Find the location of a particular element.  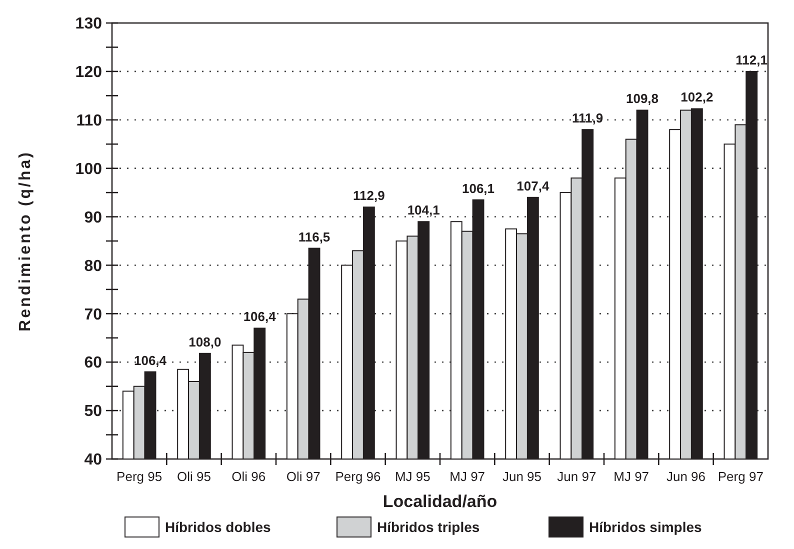

annotation: 112,1 is located at coordinates (752, 60).